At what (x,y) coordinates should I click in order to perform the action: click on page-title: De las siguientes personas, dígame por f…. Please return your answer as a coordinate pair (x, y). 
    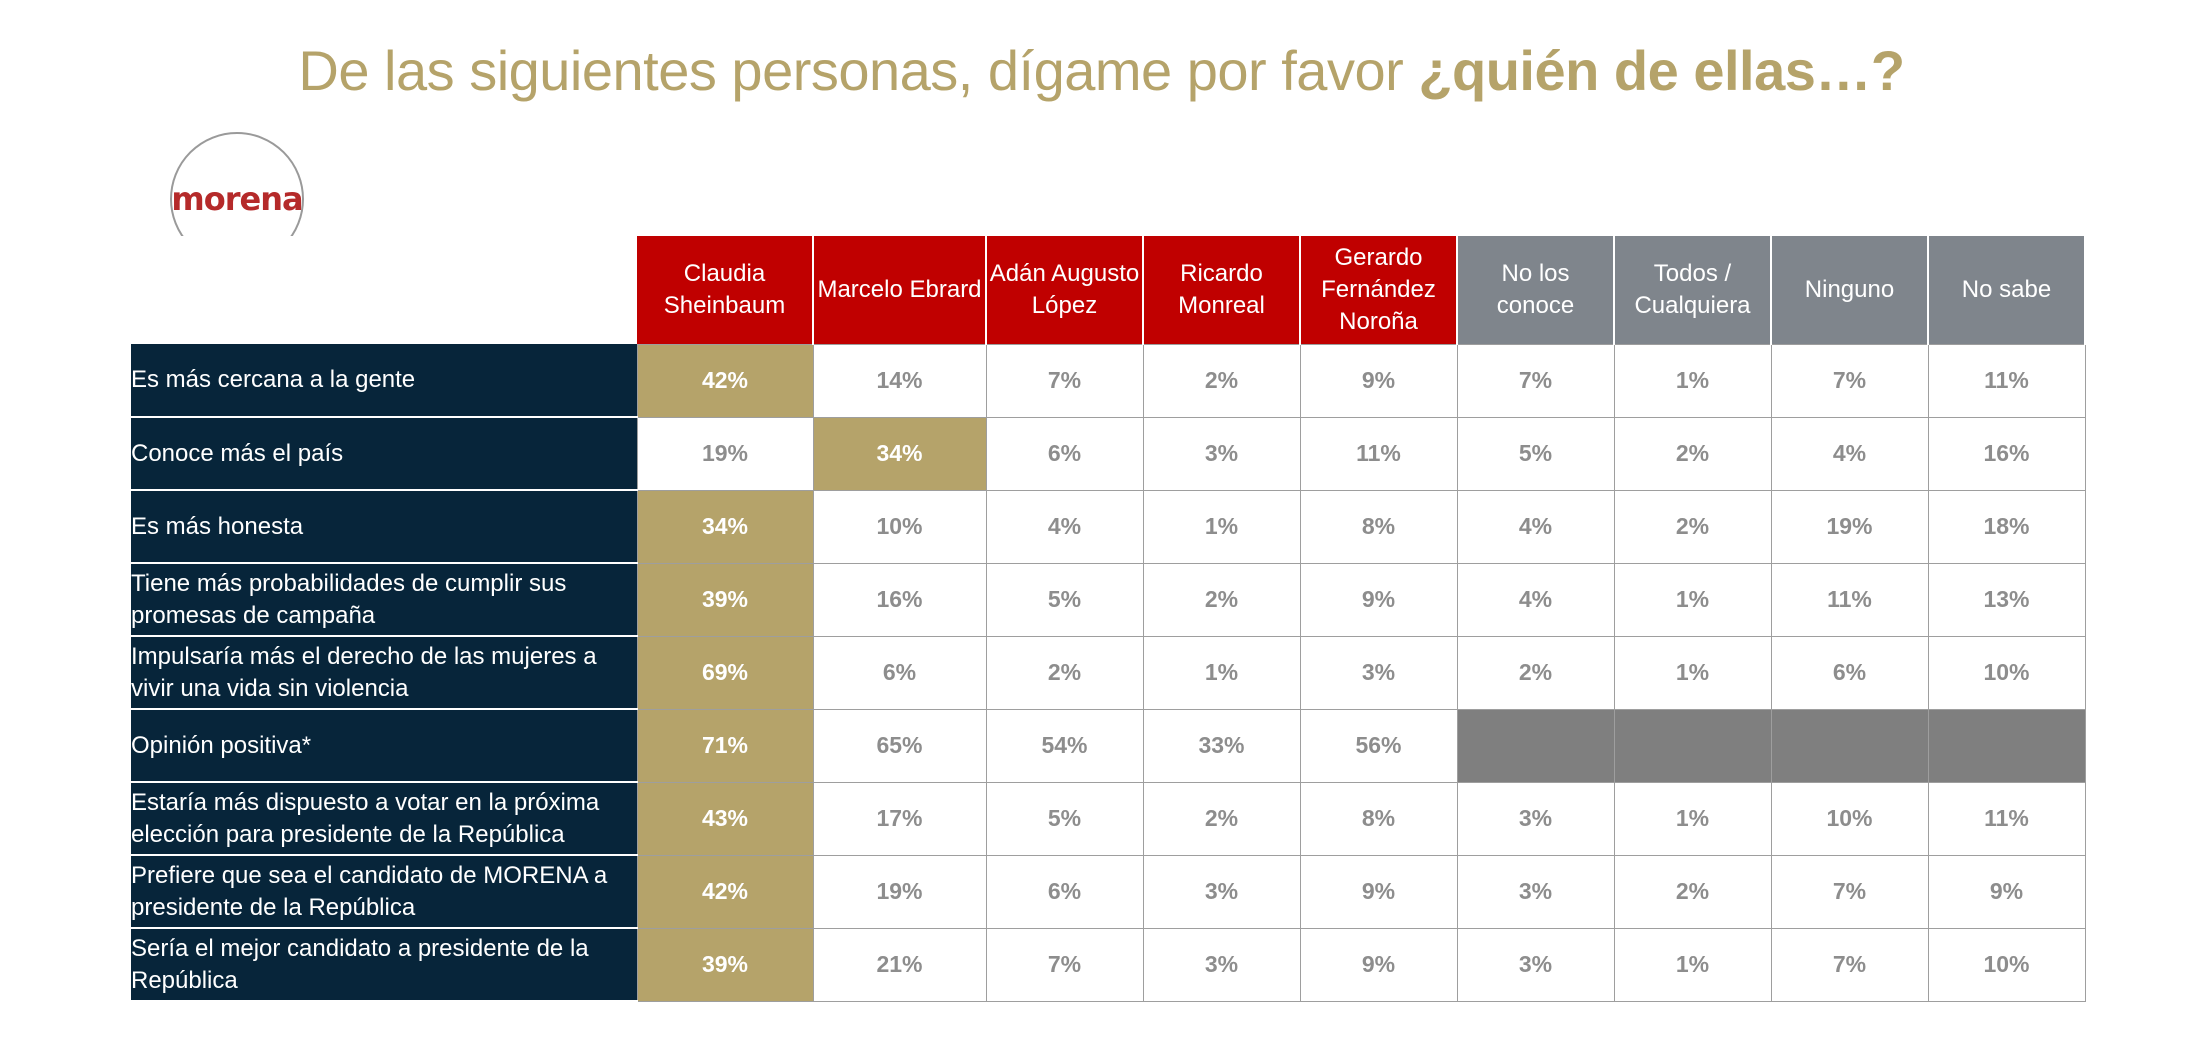
    Looking at the image, I should click on (1101, 70).